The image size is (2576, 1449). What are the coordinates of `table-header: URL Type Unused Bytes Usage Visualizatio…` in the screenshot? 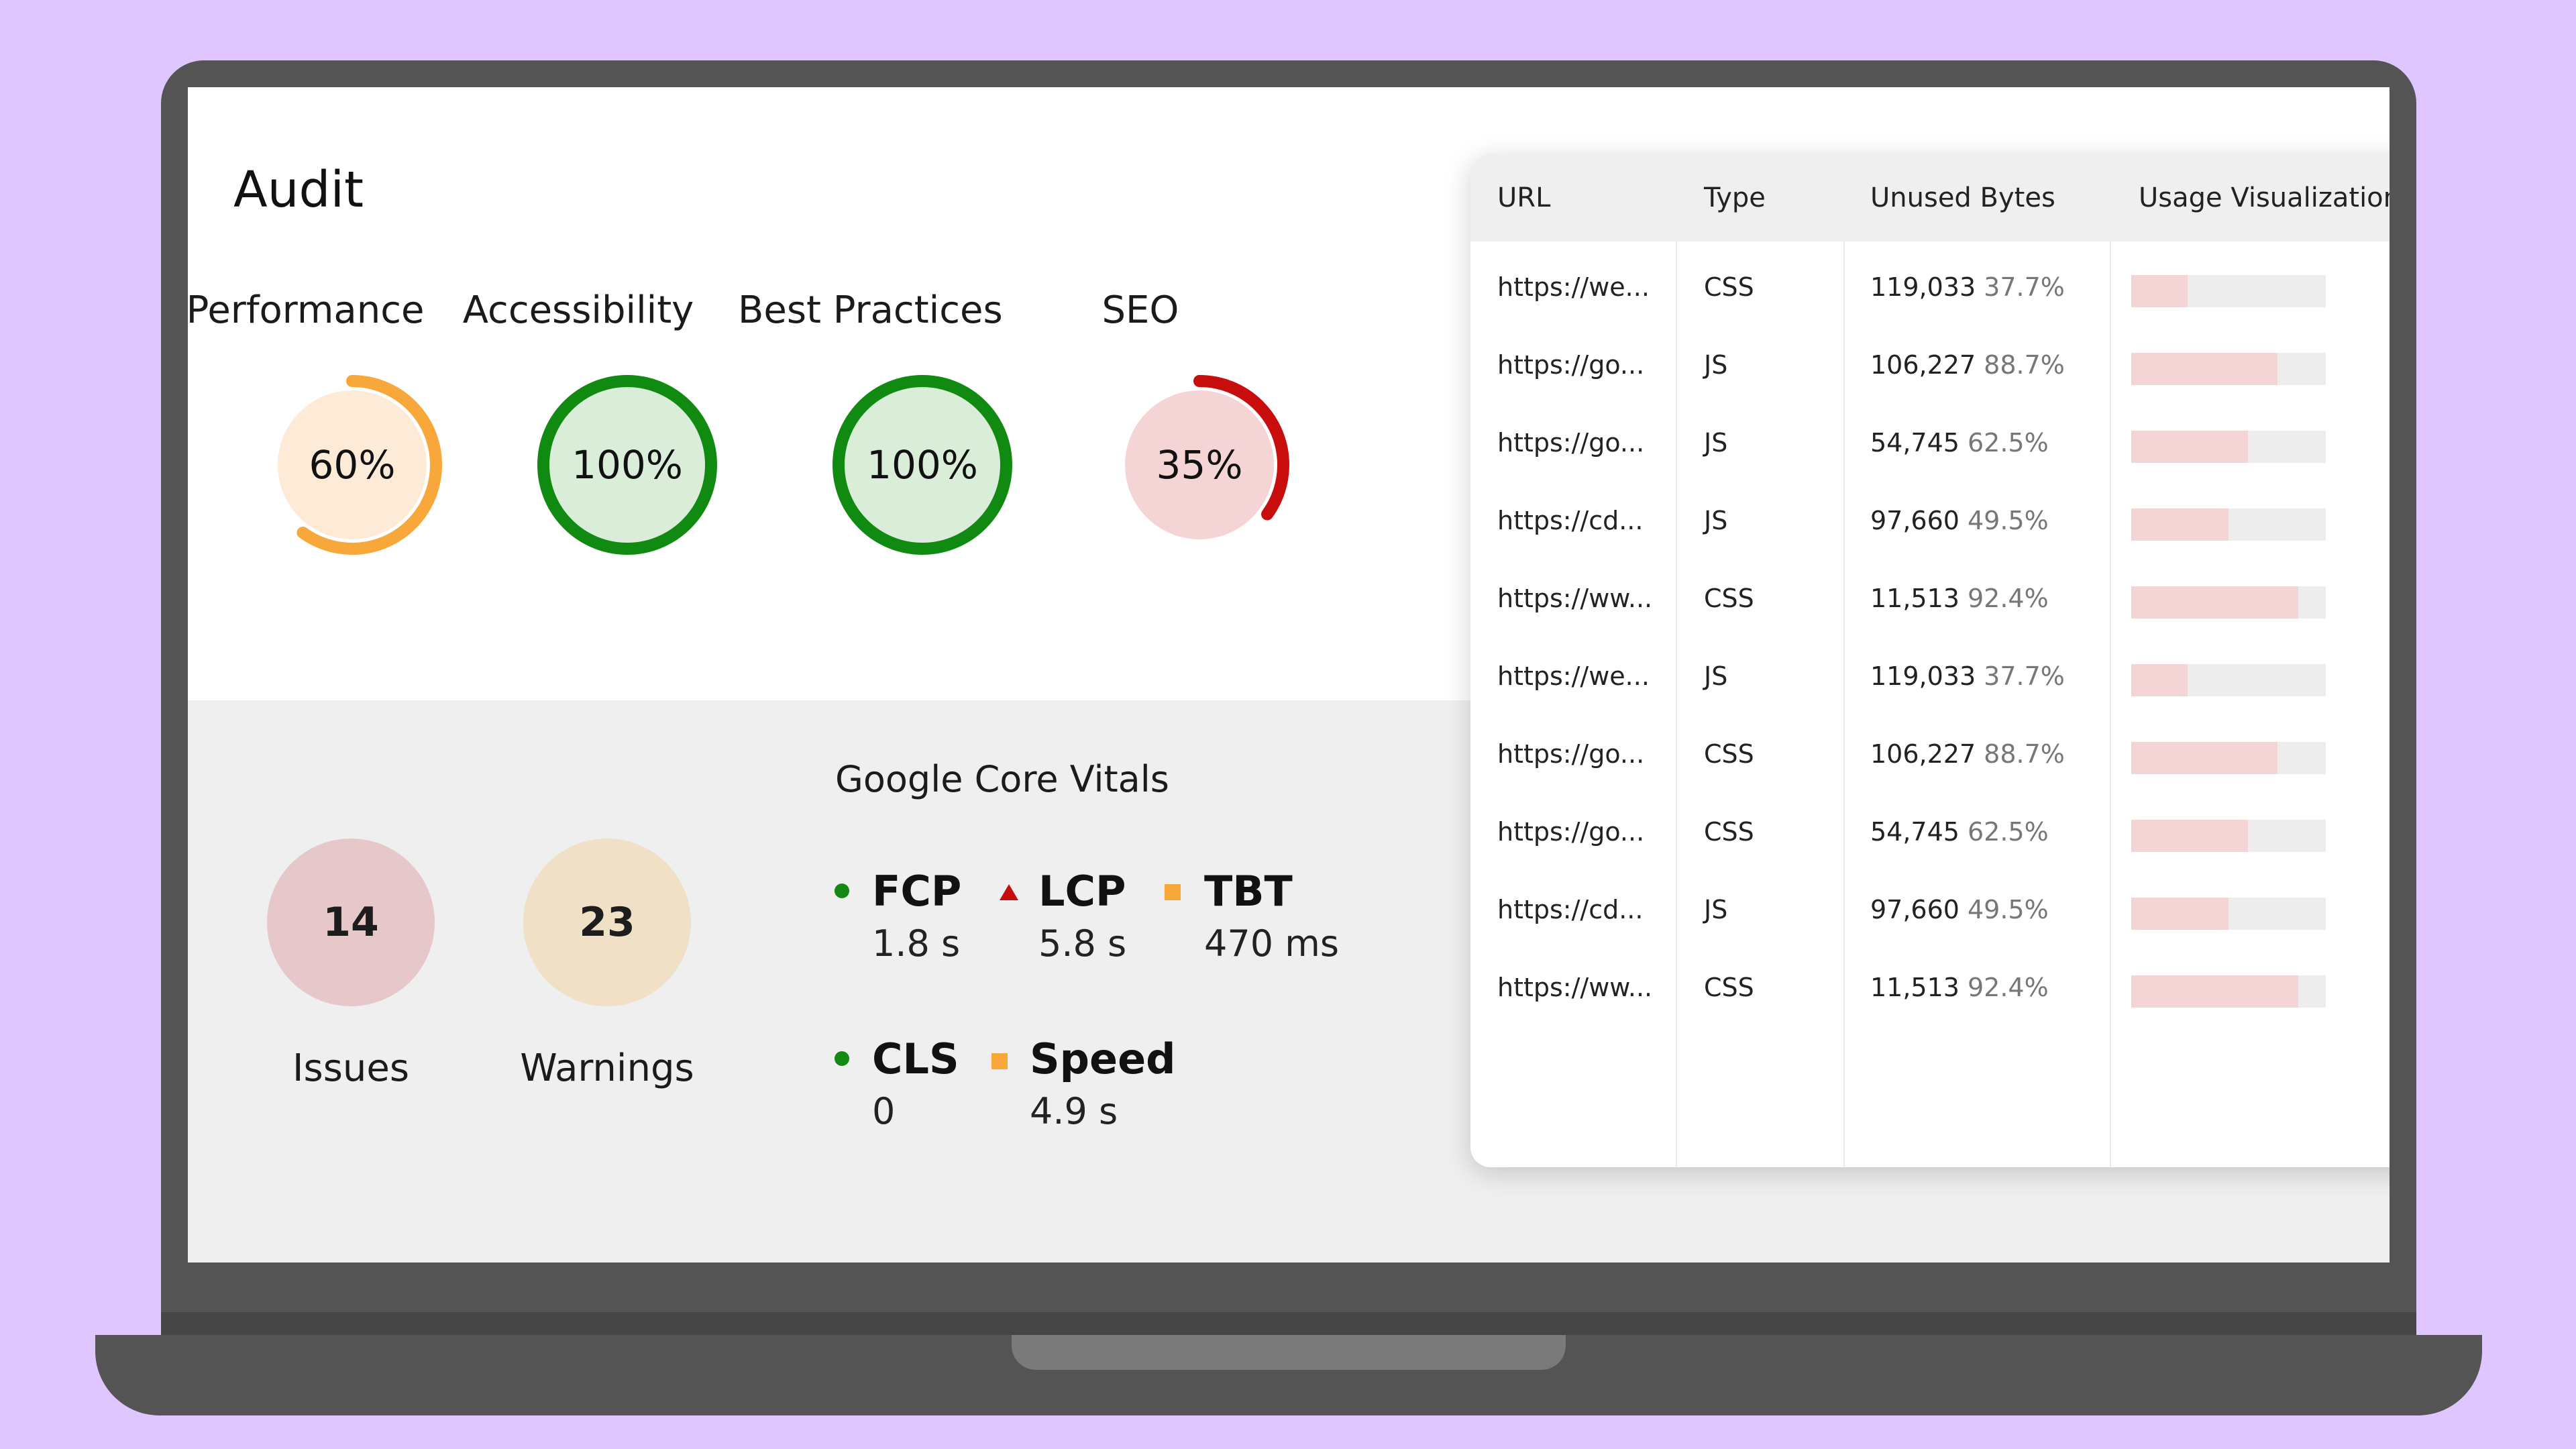 It's located at (1930, 197).